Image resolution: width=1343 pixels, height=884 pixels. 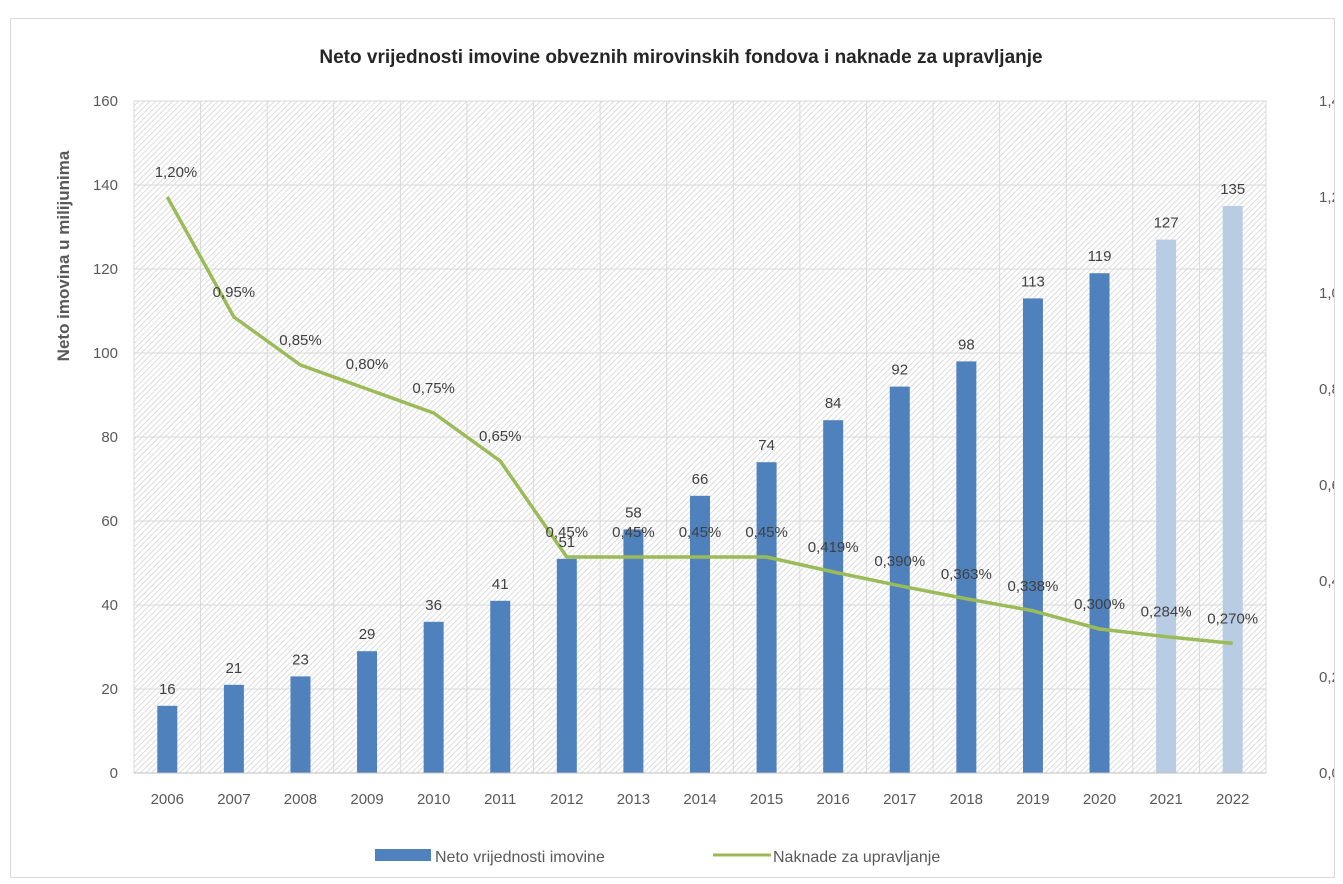 I want to click on y-tick-label: 120, so click(x=105, y=269).